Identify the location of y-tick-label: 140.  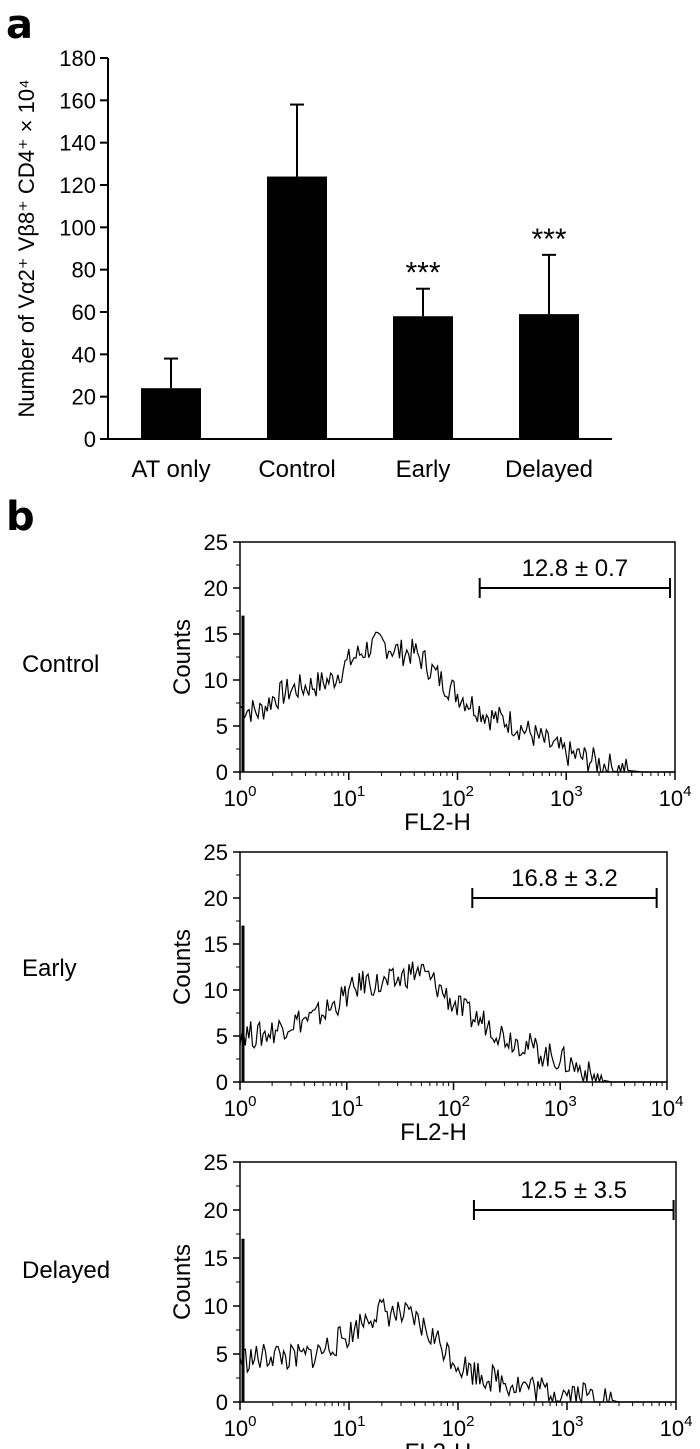
(77, 143).